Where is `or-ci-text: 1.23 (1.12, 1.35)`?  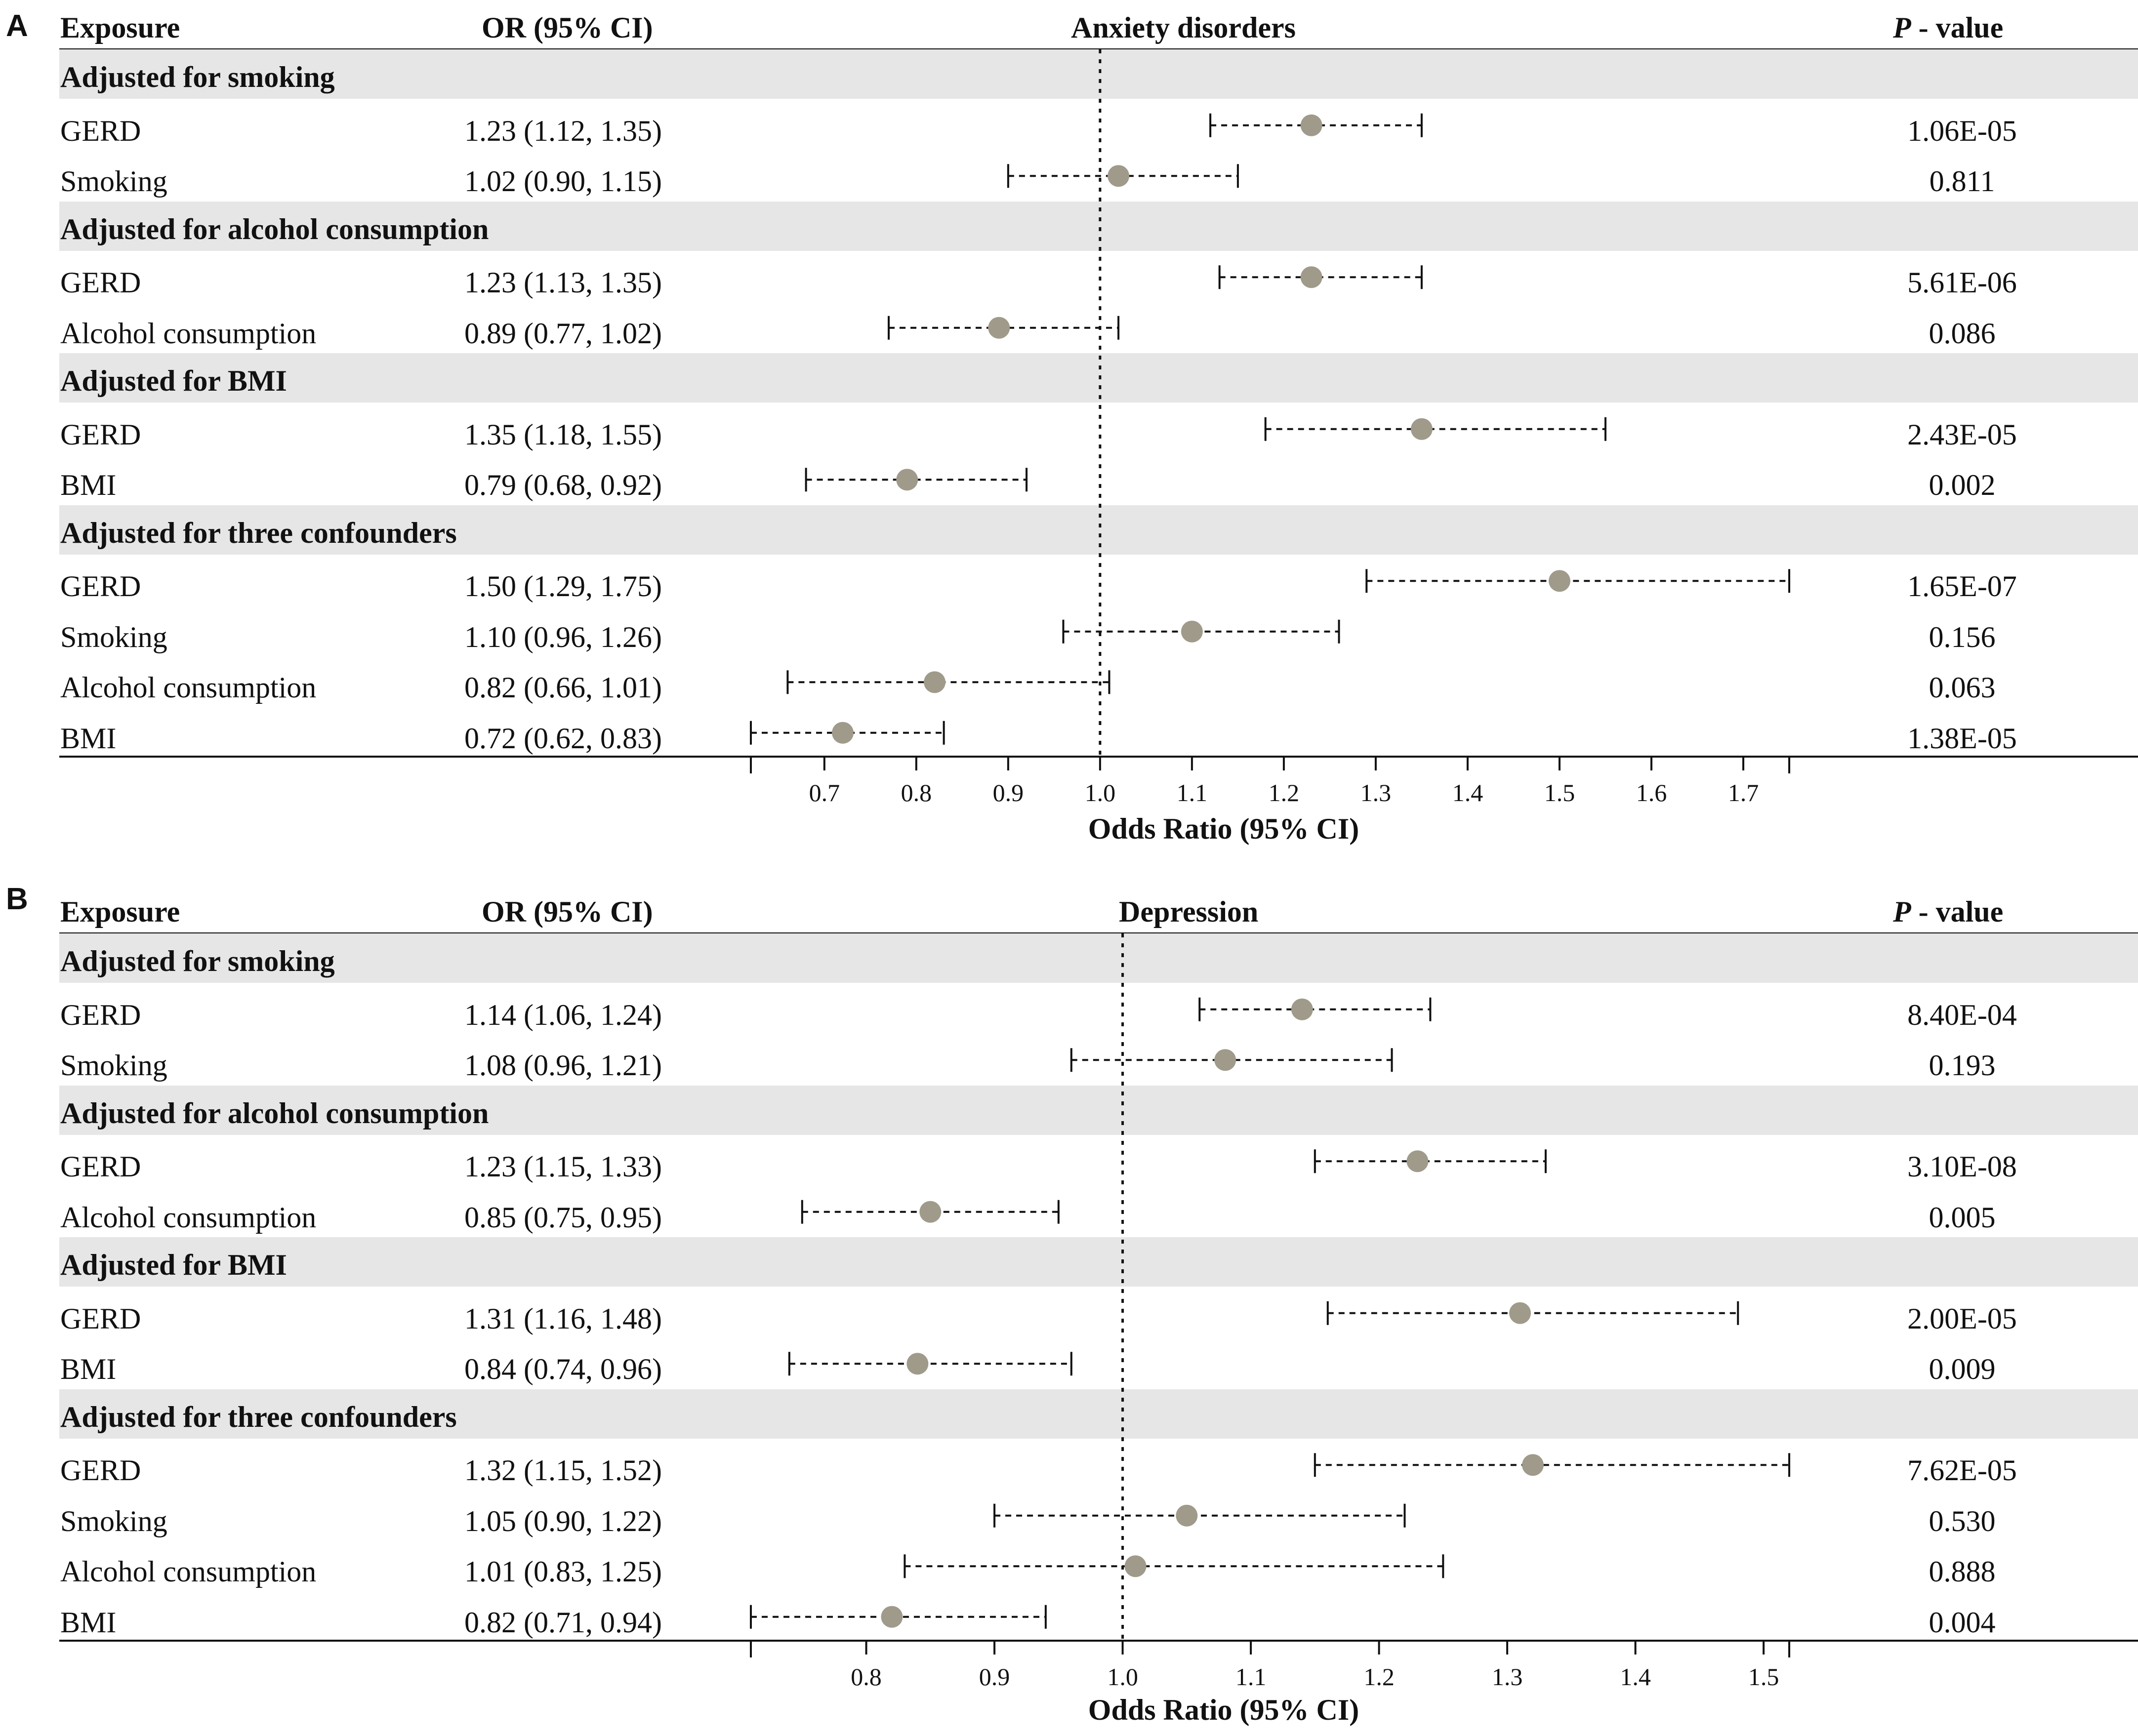
or-ci-text: 1.23 (1.12, 1.35) is located at coordinates (563, 131).